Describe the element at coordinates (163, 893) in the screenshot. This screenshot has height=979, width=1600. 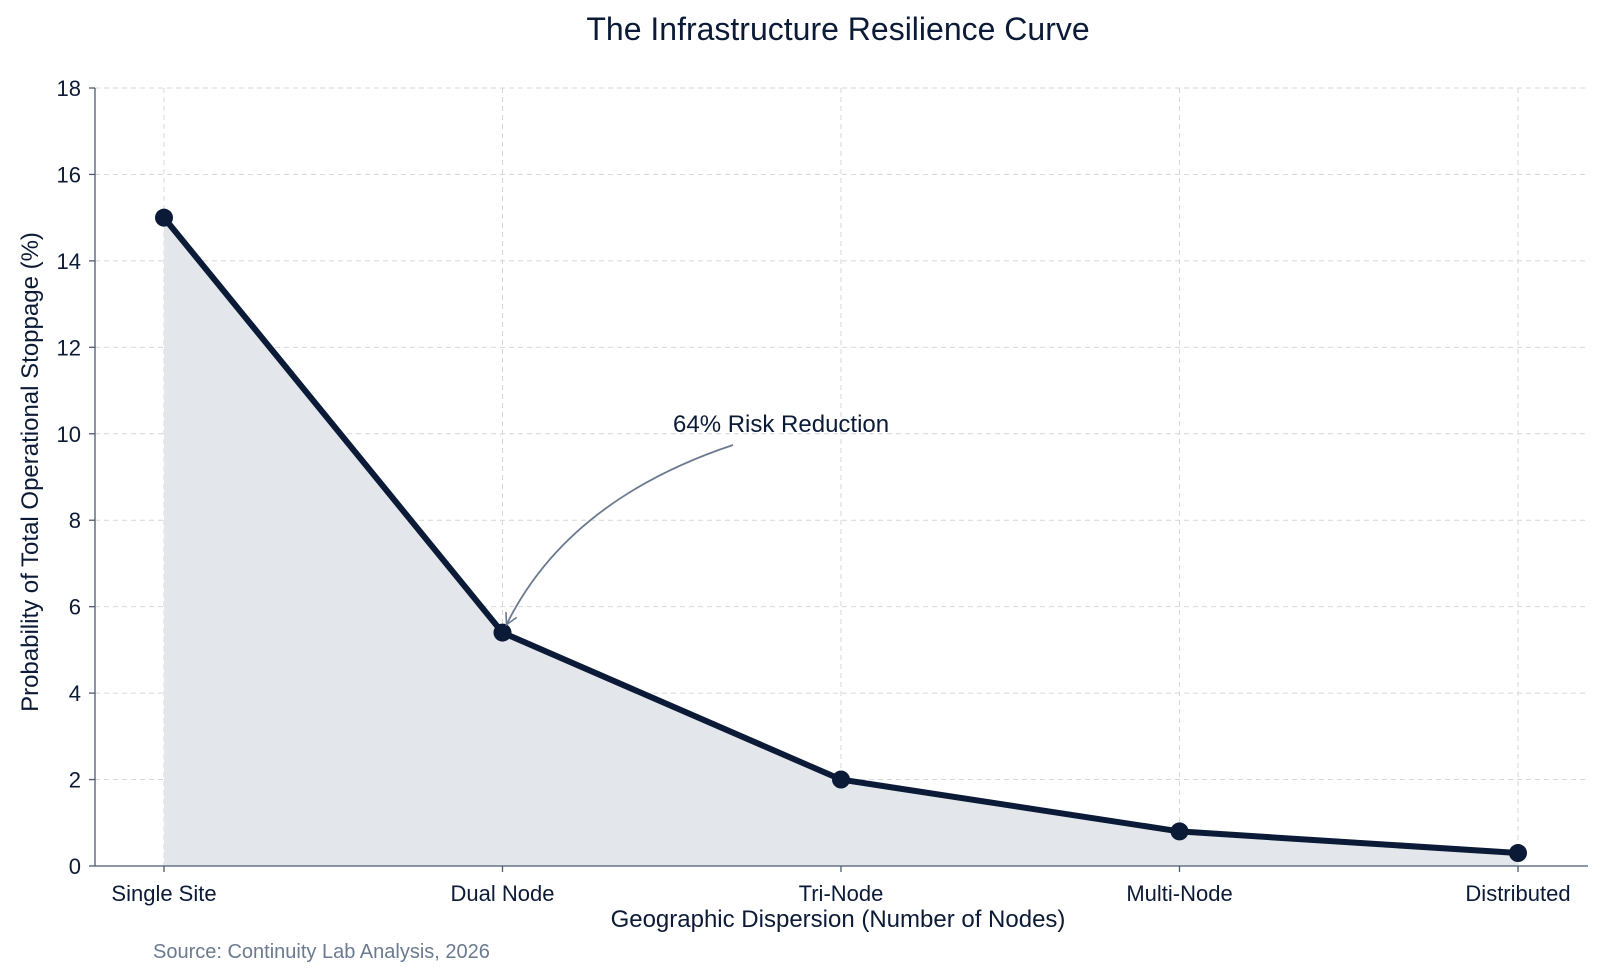
I see `x-tick-label-0: Single Site` at that location.